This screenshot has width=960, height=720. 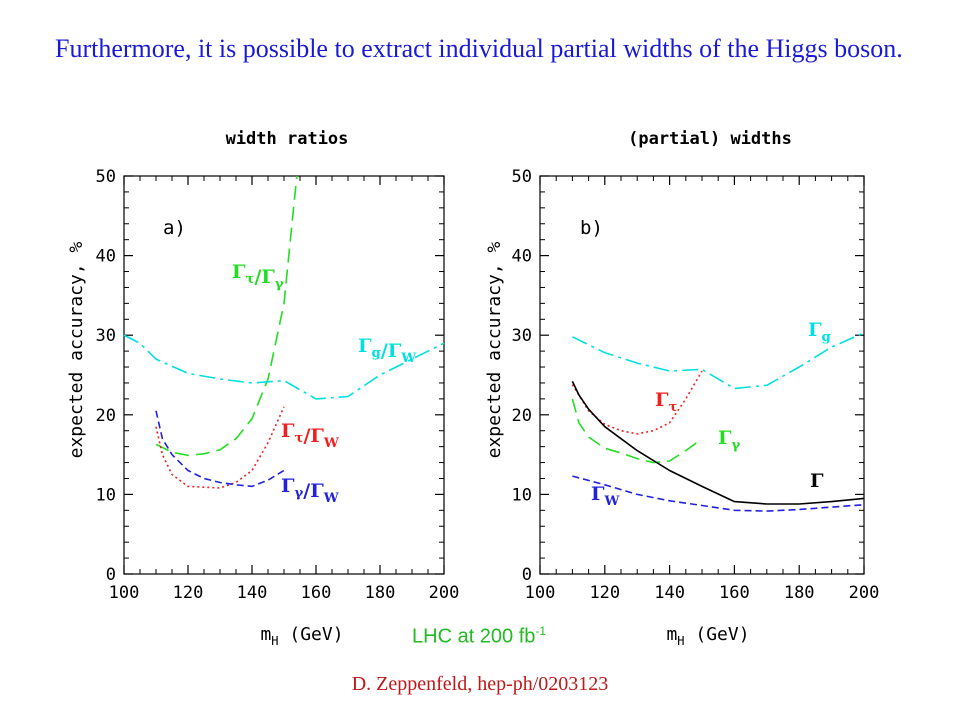 I want to click on series-label: Γγ, so click(x=729, y=440).